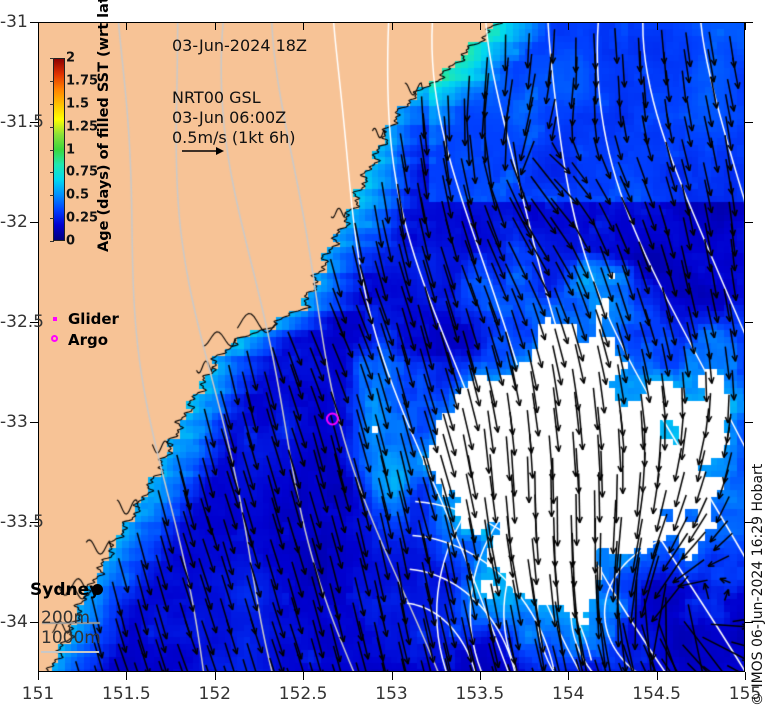 The width and height of the screenshot is (780, 710). What do you see at coordinates (758, 584) in the screenshot?
I see `copyright-notice: © IMOS 06-Jun-2024 16:29 Hobart` at bounding box center [758, 584].